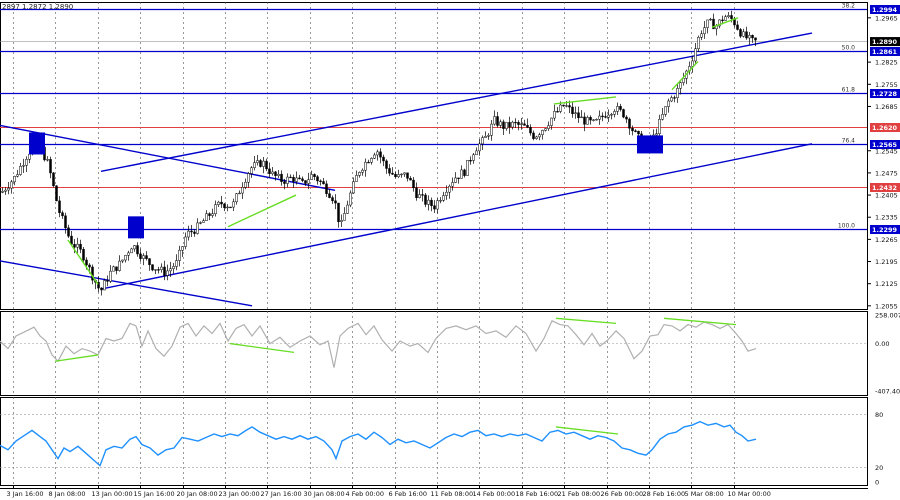 Image resolution: width=900 pixels, height=500 pixels. What do you see at coordinates (154, 494) in the screenshot?
I see `x-tick-label: 15 Jan 16:00` at bounding box center [154, 494].